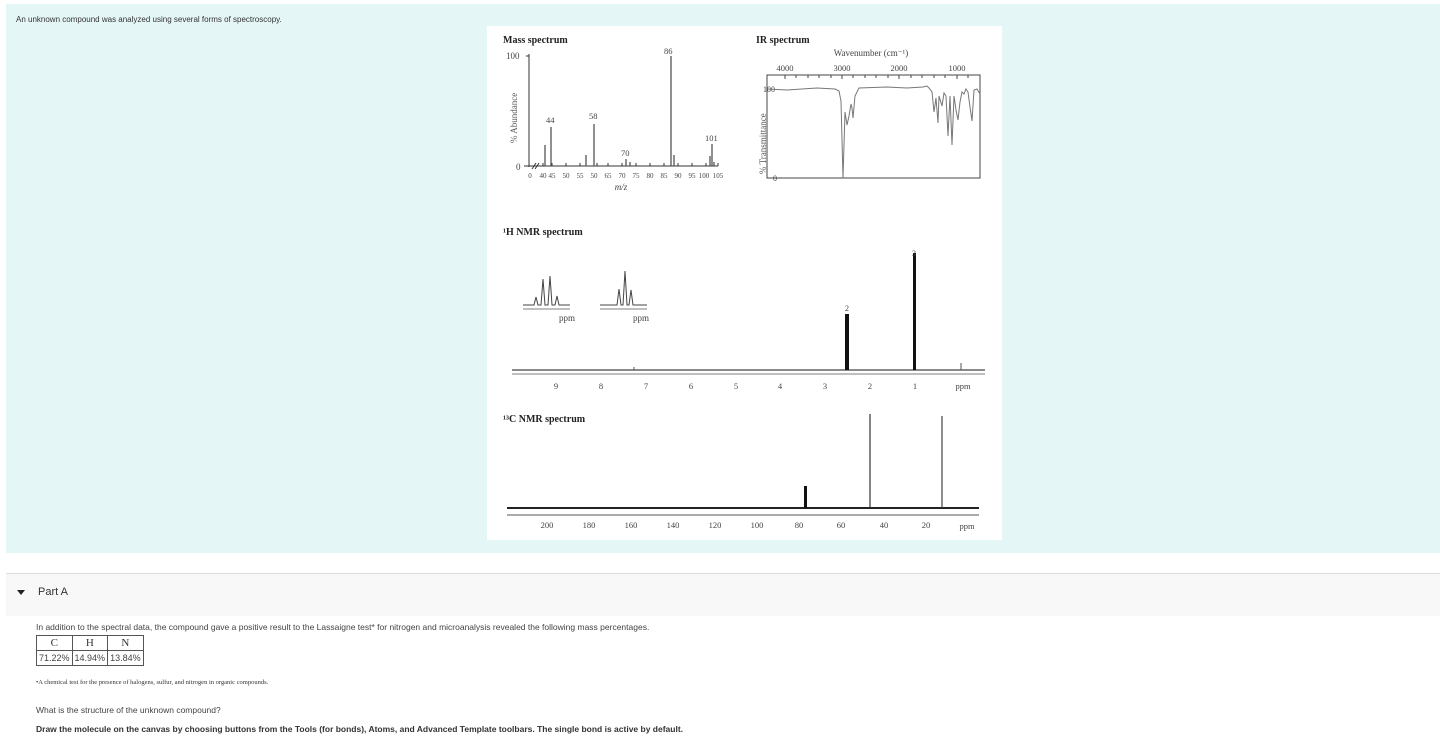 The width and height of the screenshot is (1440, 746). I want to click on header-c: C, so click(54, 643).